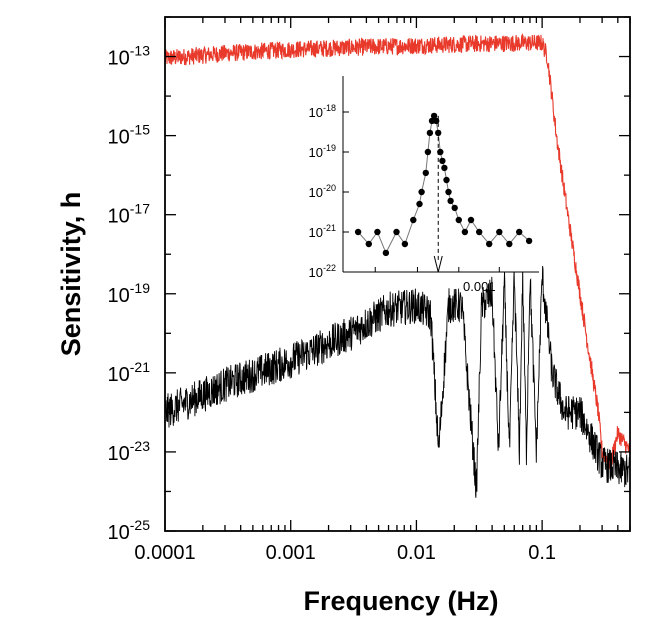 This screenshot has width=661, height=631. Describe the element at coordinates (322, 271) in the screenshot. I see `inset-y-tick-label: 10-22` at that location.